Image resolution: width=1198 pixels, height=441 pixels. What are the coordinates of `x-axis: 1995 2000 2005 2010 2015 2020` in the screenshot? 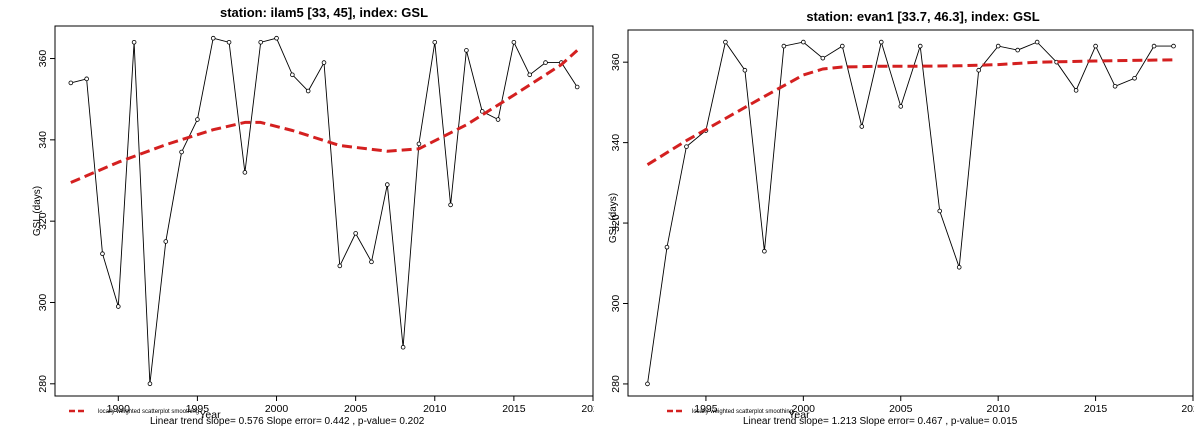 It's located at (944, 405).